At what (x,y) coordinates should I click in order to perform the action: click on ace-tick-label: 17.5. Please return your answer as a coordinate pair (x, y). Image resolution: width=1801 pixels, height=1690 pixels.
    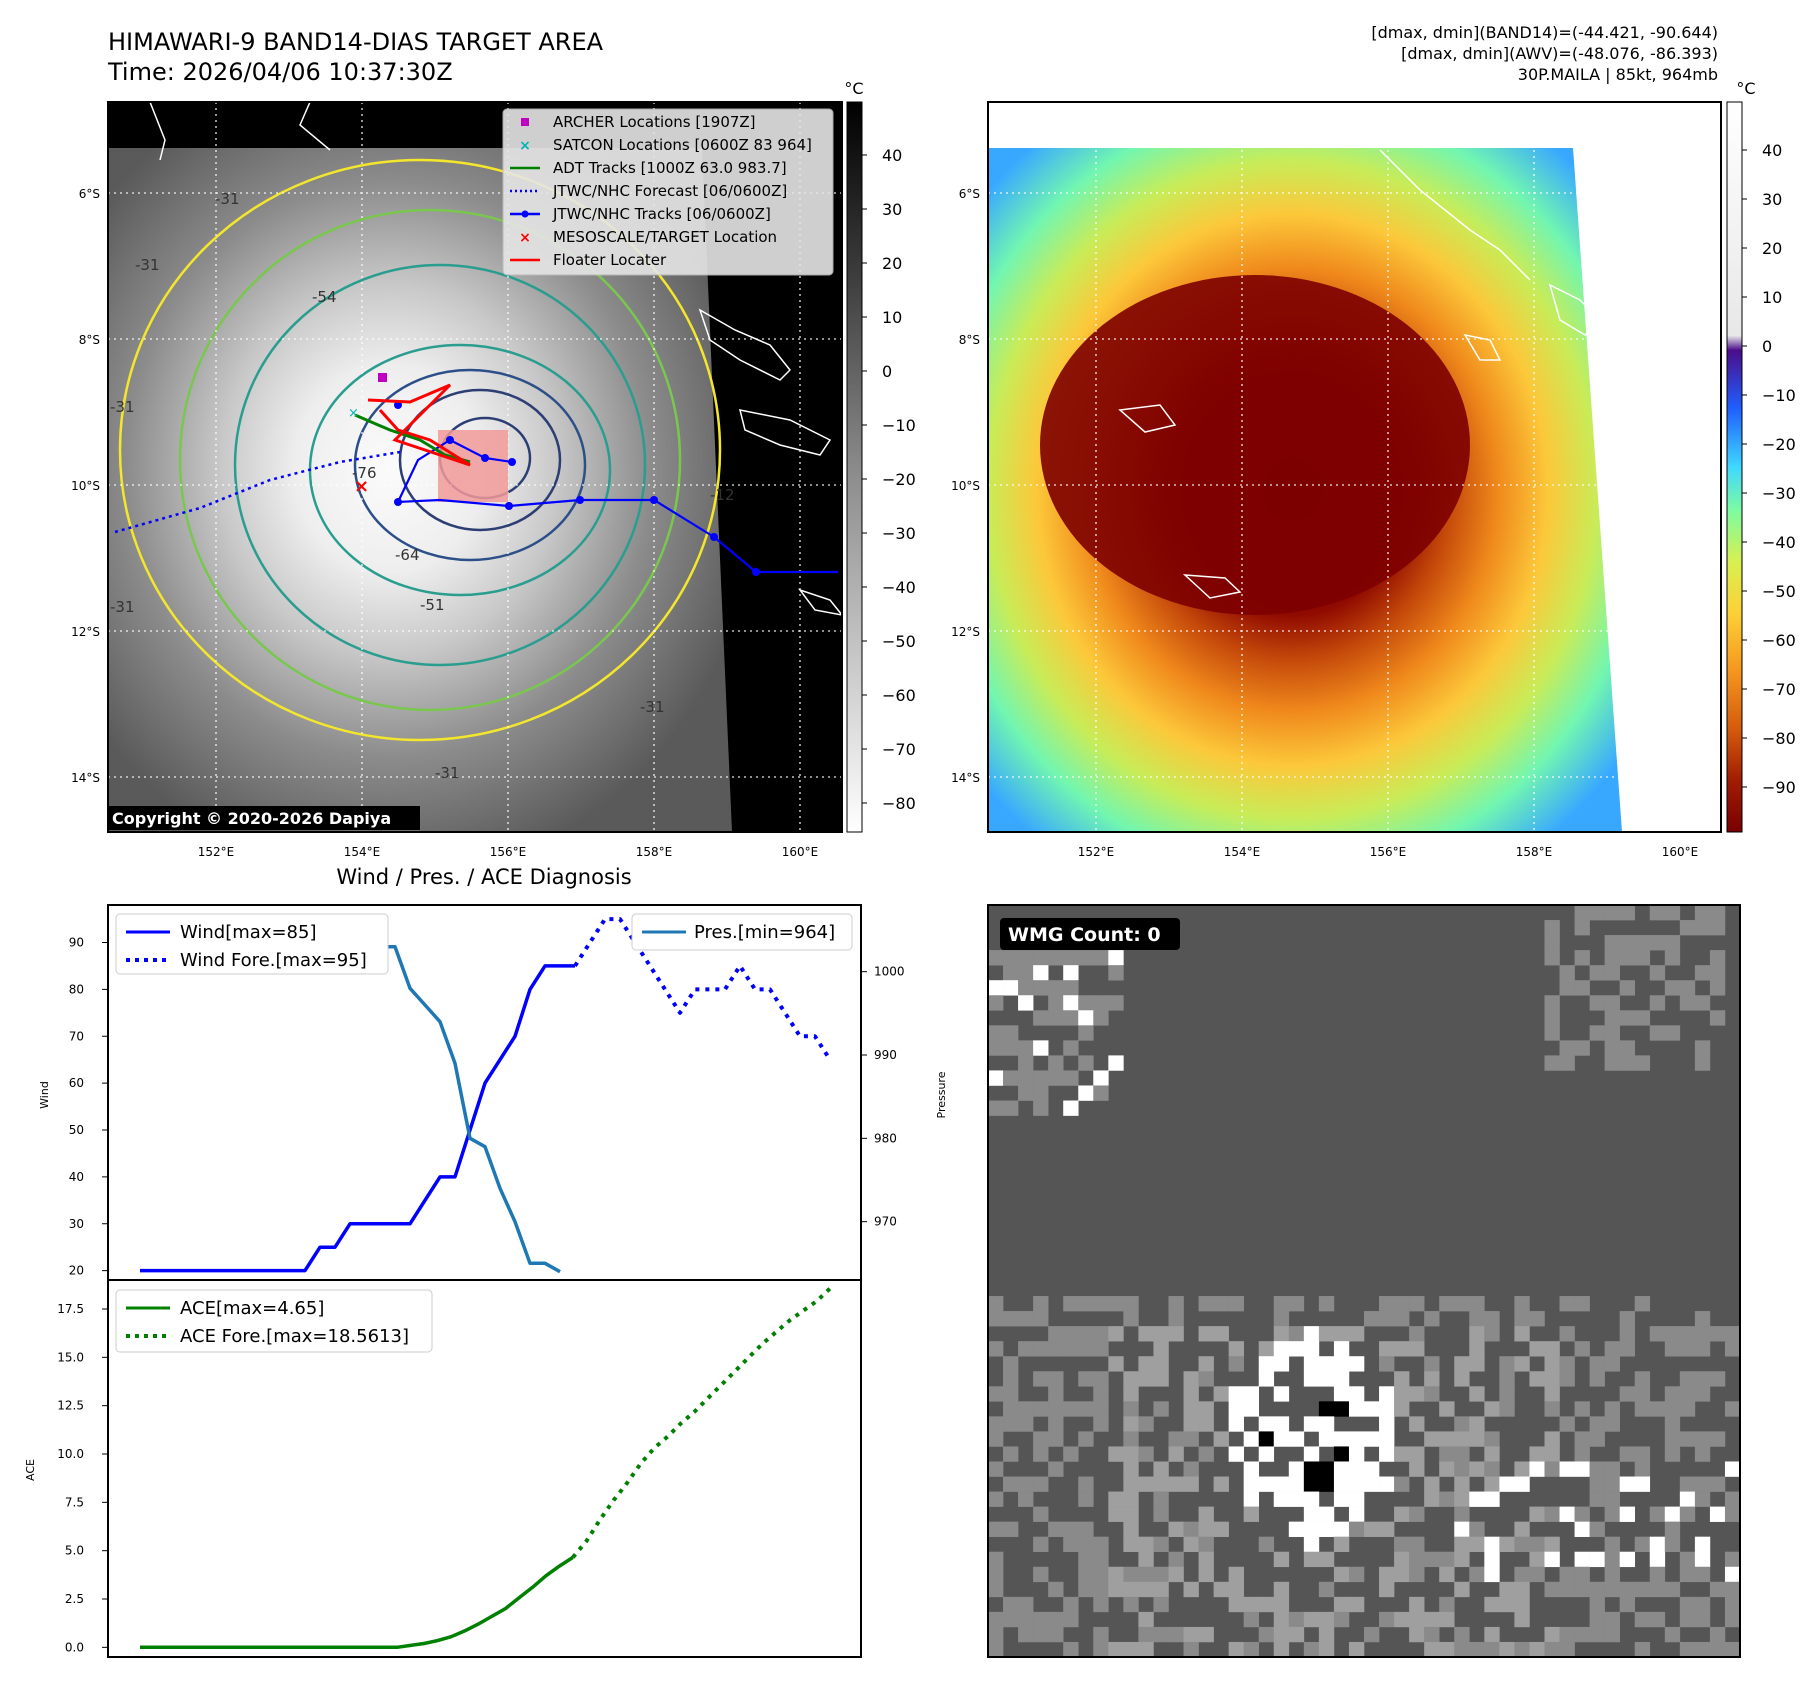
    Looking at the image, I should click on (70, 1309).